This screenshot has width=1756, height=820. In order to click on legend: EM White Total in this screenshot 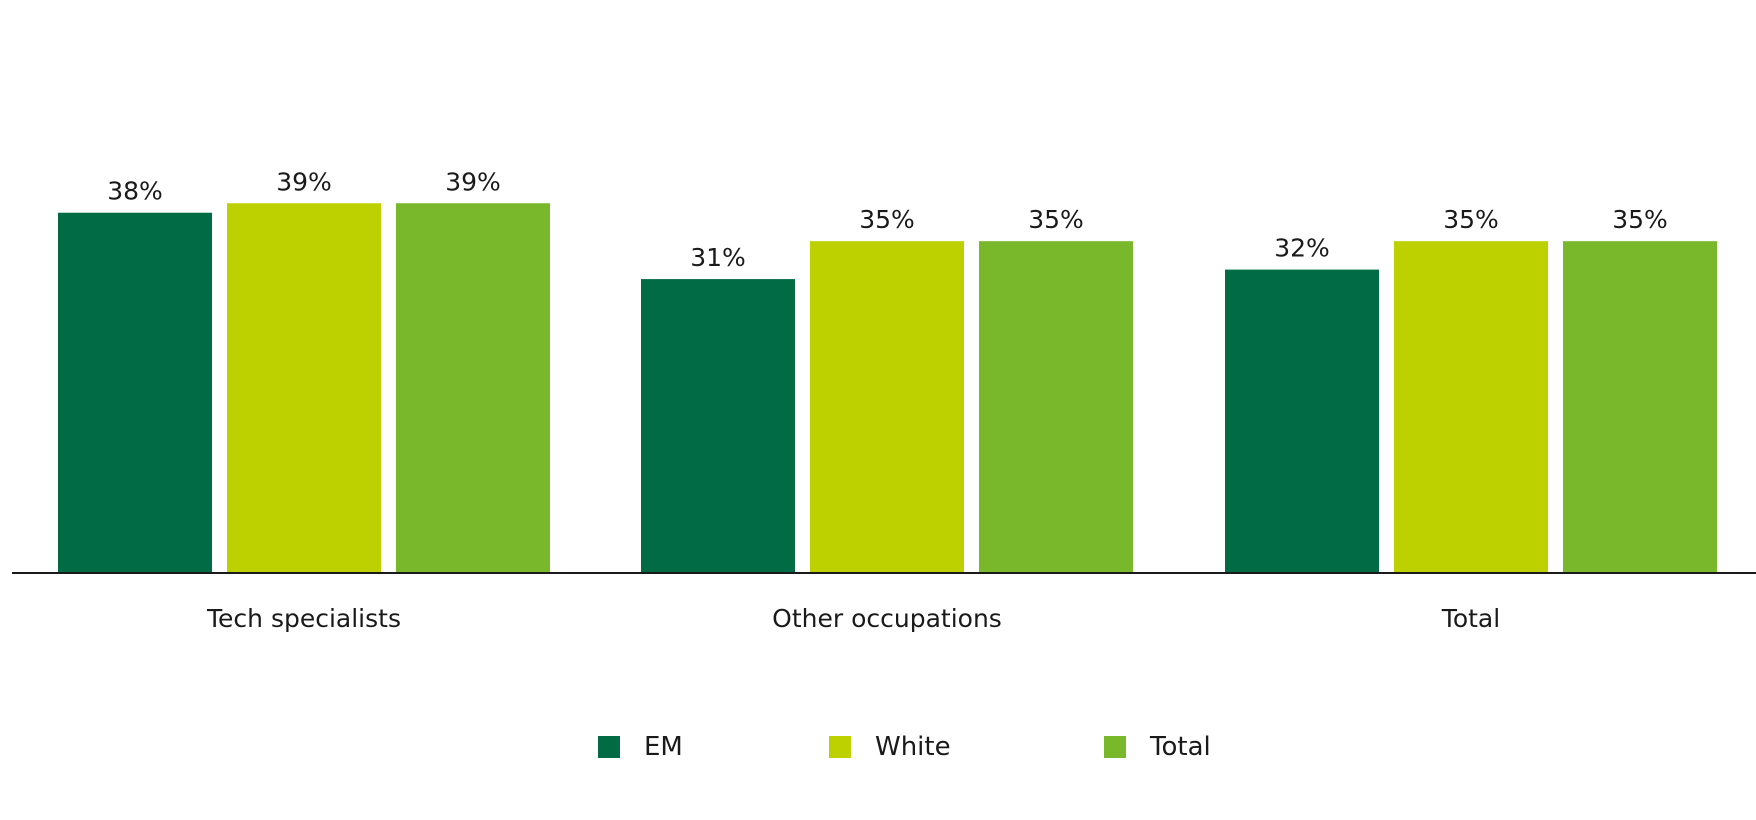, I will do `click(878, 752)`.